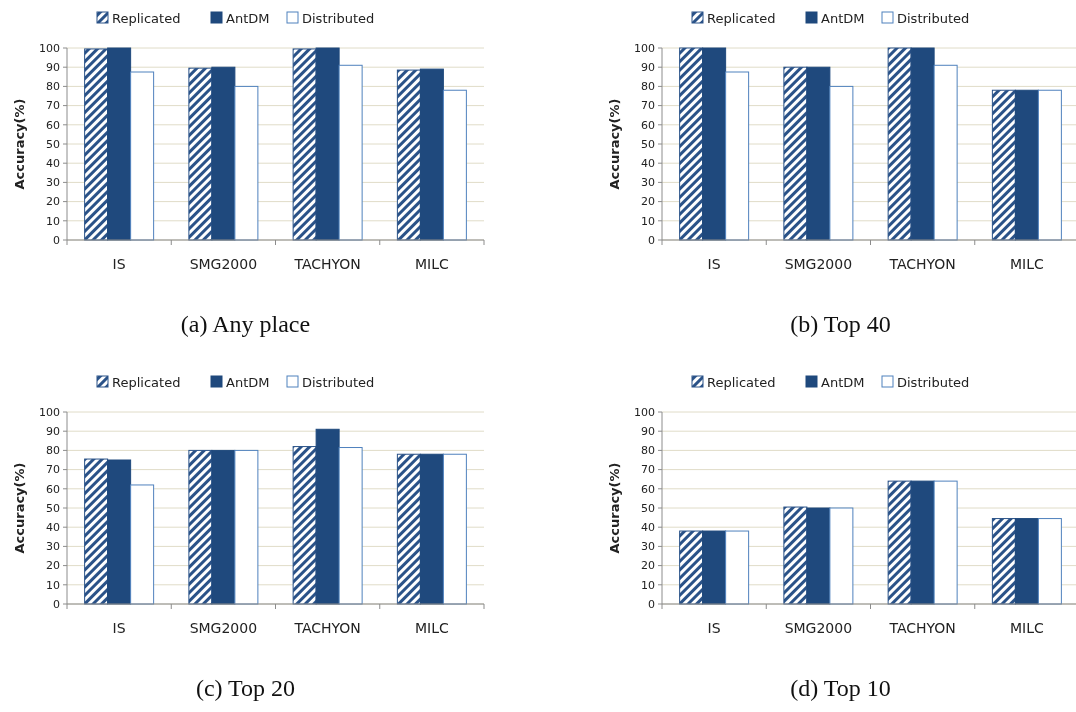 The width and height of the screenshot is (1076, 712). What do you see at coordinates (245, 324) in the screenshot?
I see `text: (a) Any place` at bounding box center [245, 324].